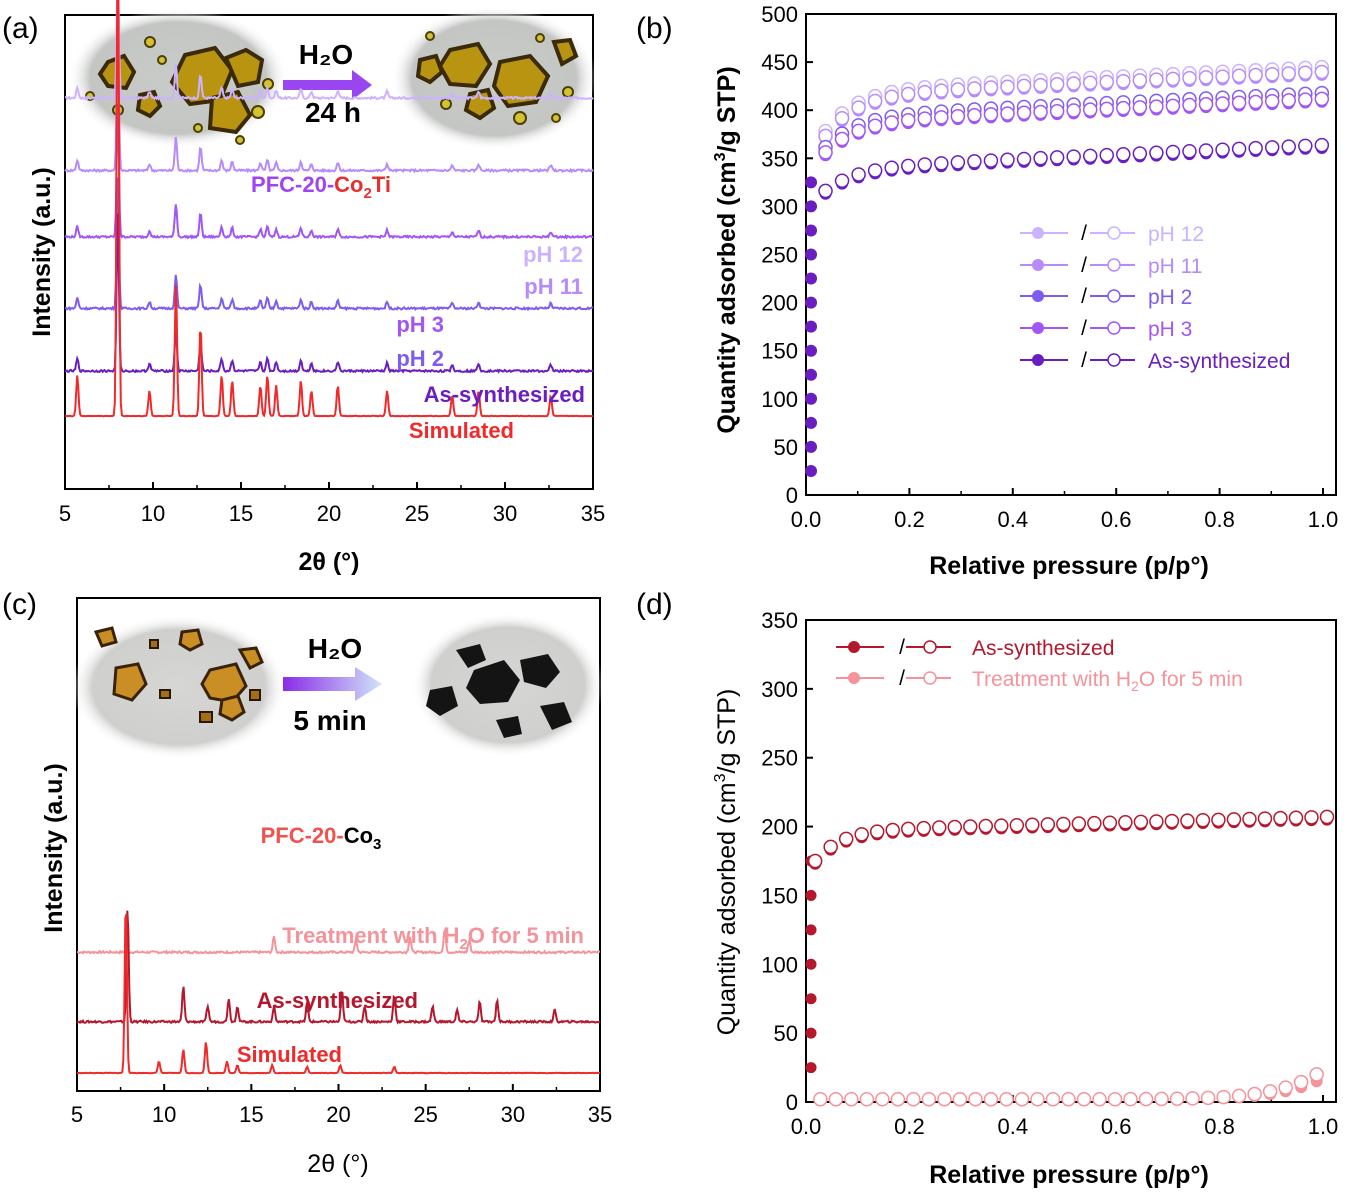  Describe the element at coordinates (251, 1114) in the screenshot. I see `x-tick-label-c: 15` at that location.